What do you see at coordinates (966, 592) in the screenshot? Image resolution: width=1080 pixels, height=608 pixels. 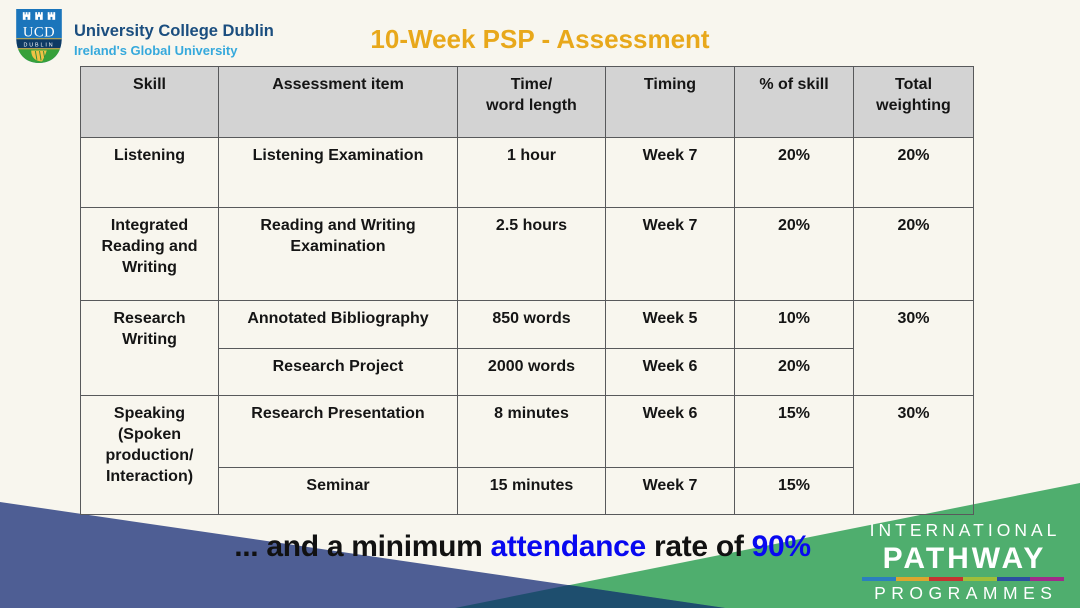 I see `brand-line-programmes: PROGRAMMES` at bounding box center [966, 592].